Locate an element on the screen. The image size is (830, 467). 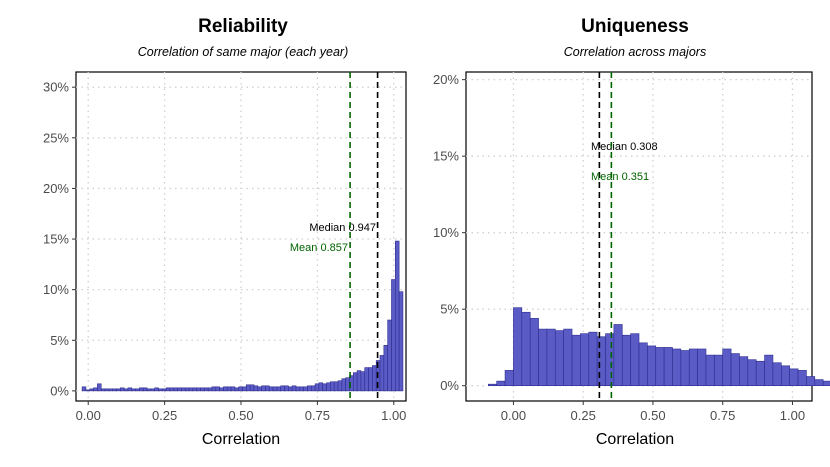
y-tick-label: 20% is located at coordinates (446, 79).